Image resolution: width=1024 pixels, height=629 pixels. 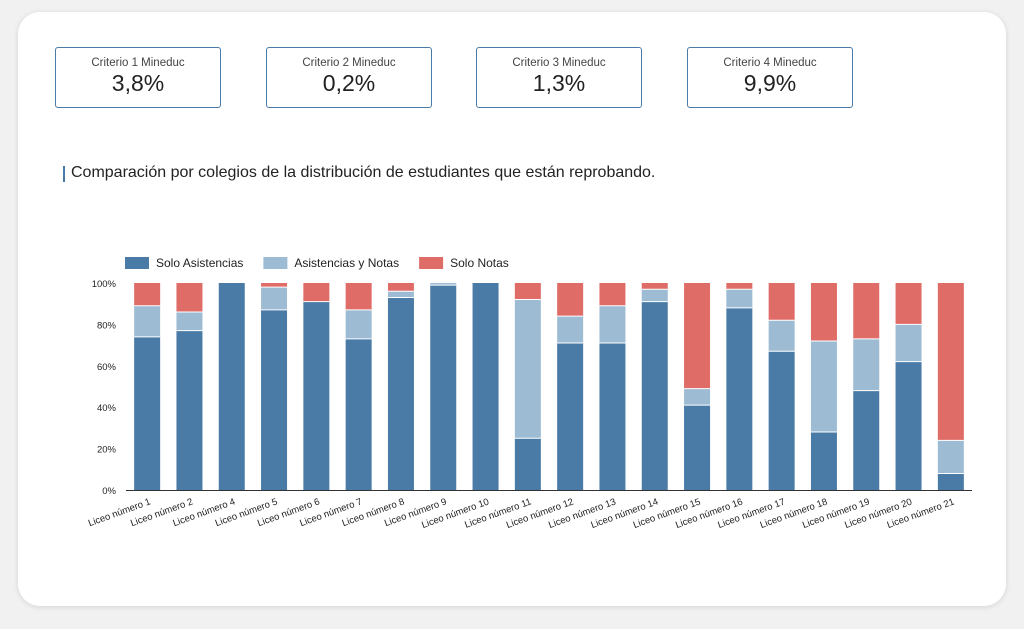 What do you see at coordinates (346, 263) in the screenshot?
I see `legend-label: Asistencias y Notas` at bounding box center [346, 263].